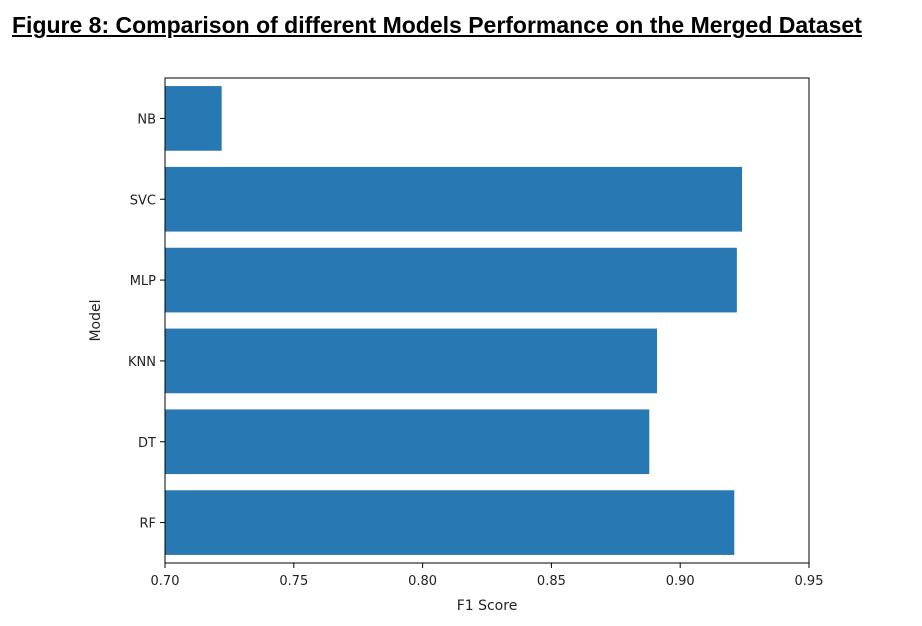 This screenshot has width=922, height=626. I want to click on bar-svc, so click(454, 199).